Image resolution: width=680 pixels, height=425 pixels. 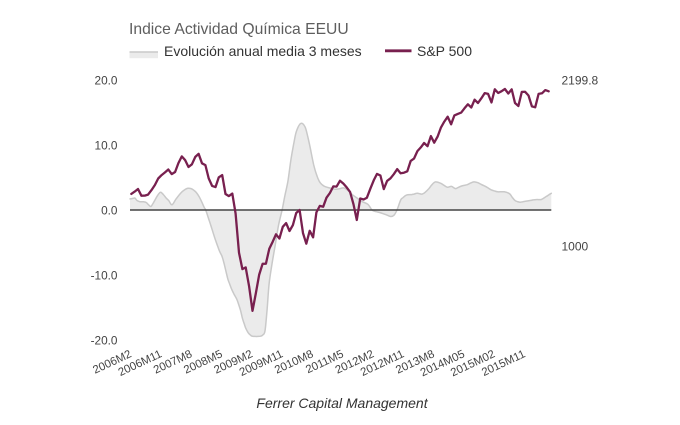 What do you see at coordinates (342, 403) in the screenshot?
I see `svg-text: Ferrer Capital Management` at bounding box center [342, 403].